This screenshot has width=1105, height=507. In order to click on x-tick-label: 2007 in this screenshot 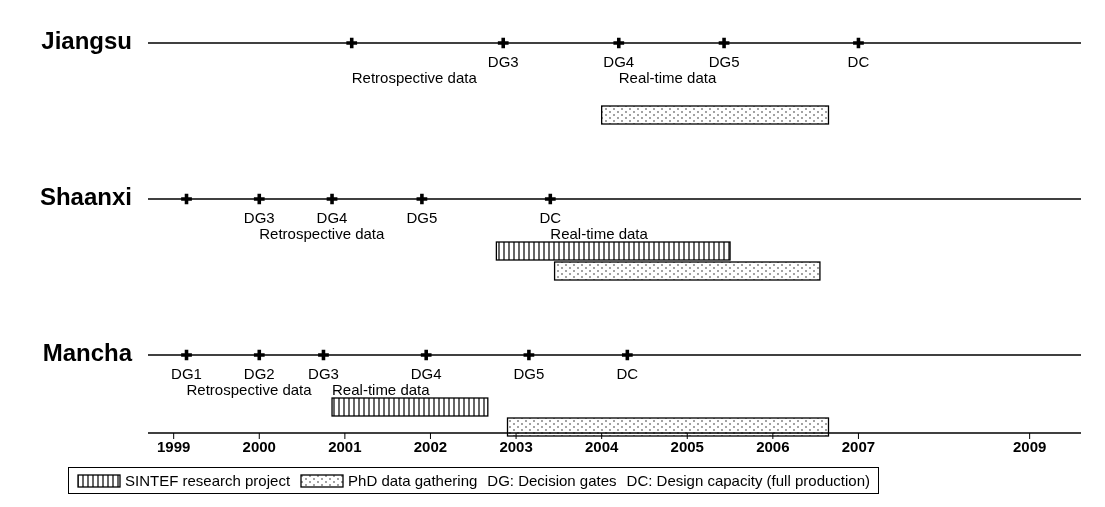, I will do `click(858, 446)`.